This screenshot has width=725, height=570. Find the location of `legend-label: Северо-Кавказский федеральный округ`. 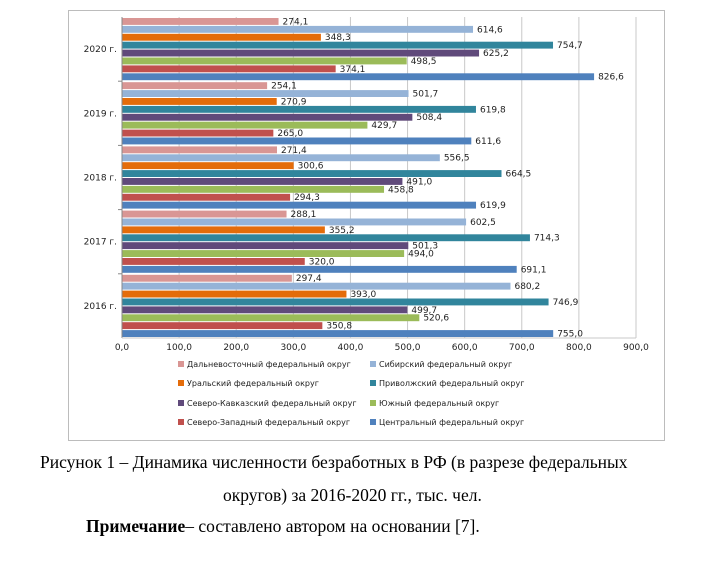

legend-label: Северо-Кавказский федеральный округ is located at coordinates (272, 403).